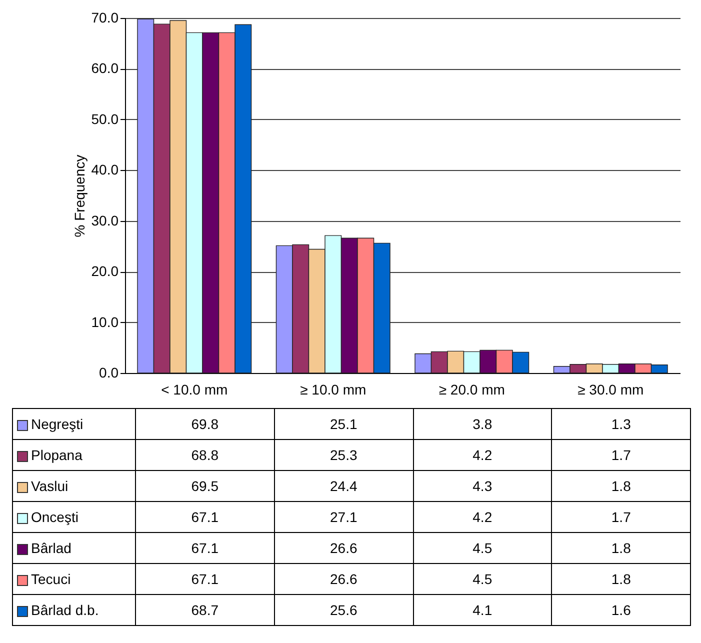  I want to click on data-label: 25.1, so click(343, 424).